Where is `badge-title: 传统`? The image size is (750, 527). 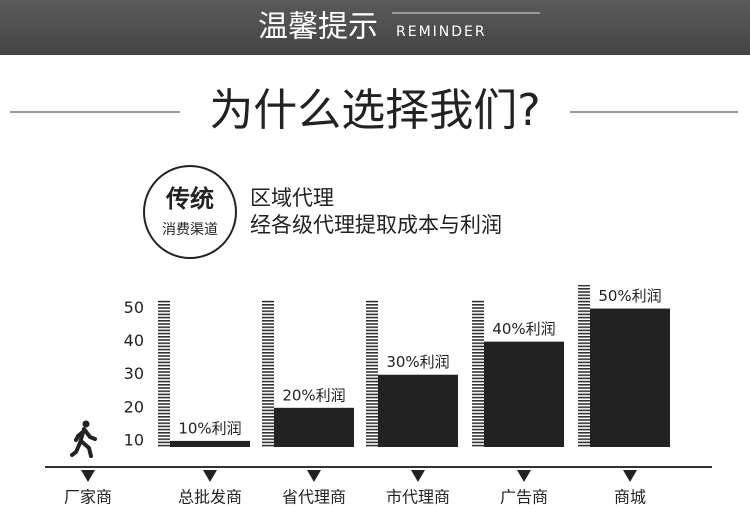 badge-title: 传统 is located at coordinates (189, 199).